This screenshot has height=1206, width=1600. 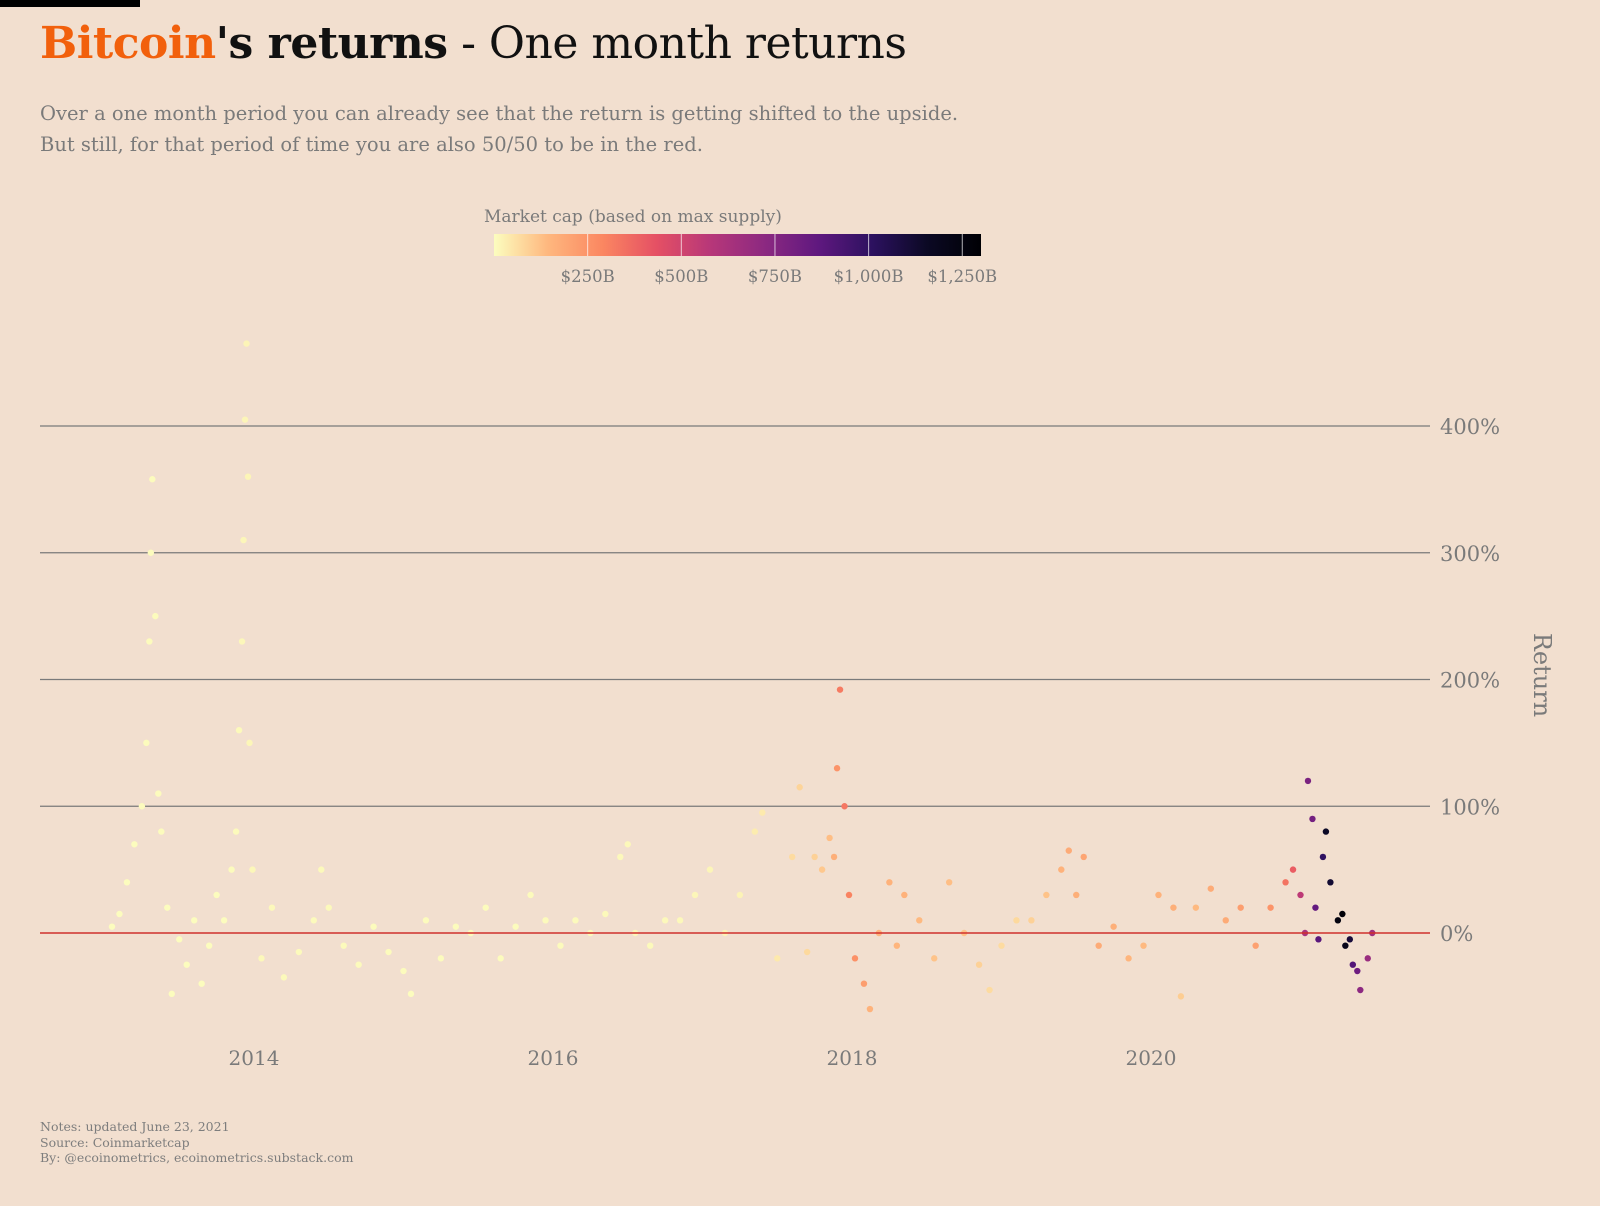 What do you see at coordinates (677, 43) in the screenshot?
I see `title-rest: - One month returns` at bounding box center [677, 43].